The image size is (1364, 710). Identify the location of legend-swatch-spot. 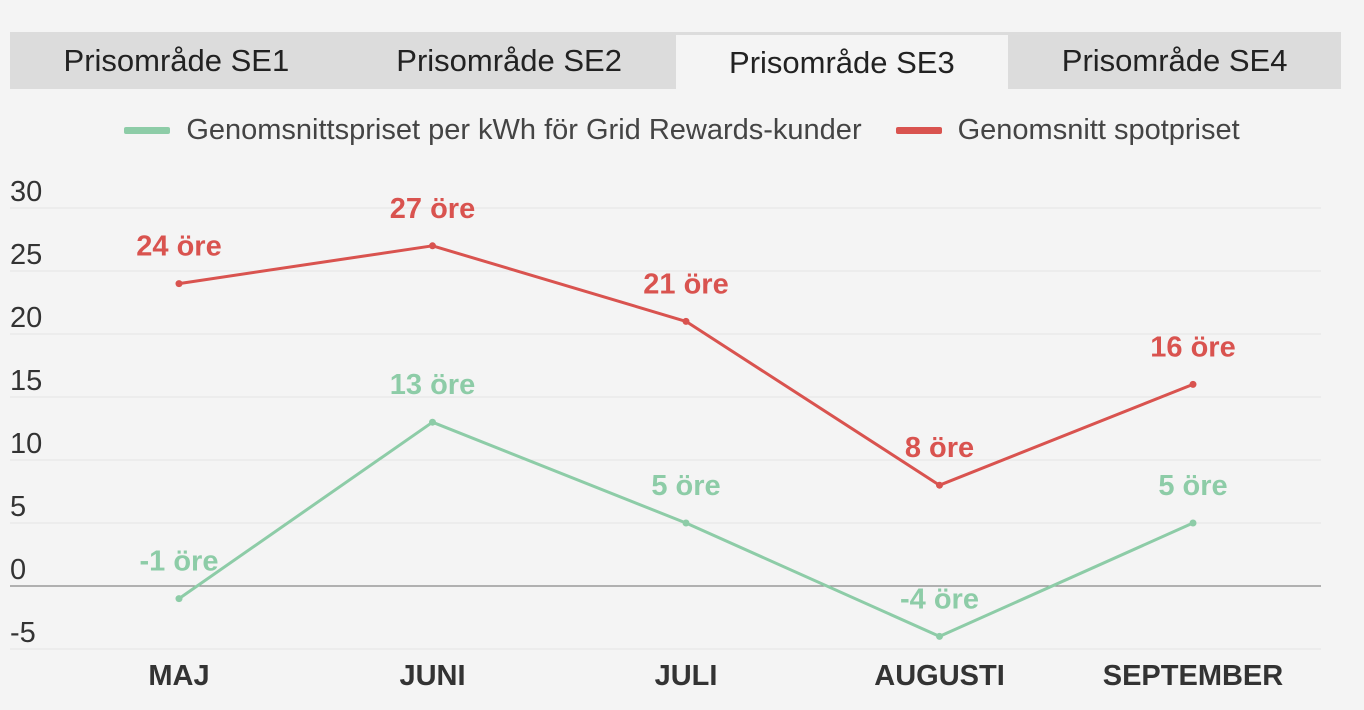
(918, 130).